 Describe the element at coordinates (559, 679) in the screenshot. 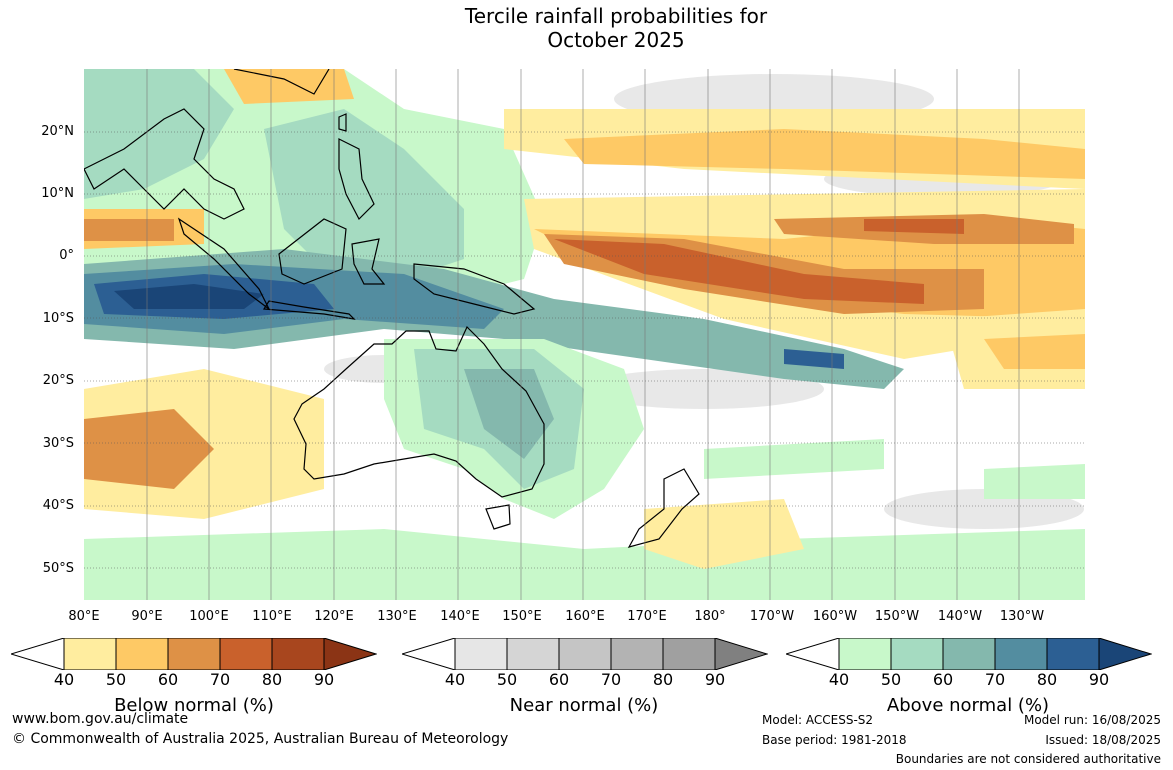

I see `near-tick-60: 60` at that location.